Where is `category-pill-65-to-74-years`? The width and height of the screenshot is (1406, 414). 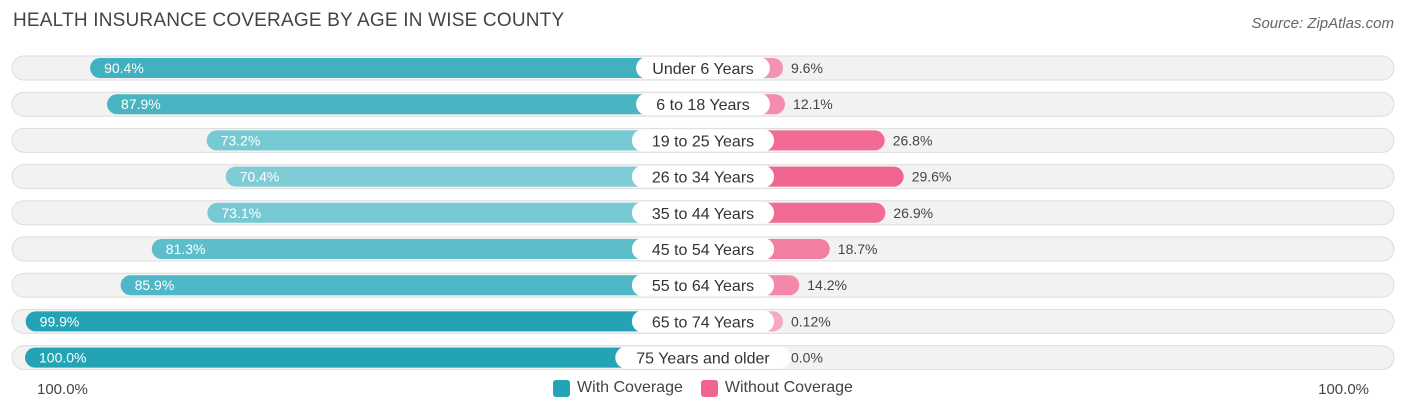 category-pill-65-to-74-years is located at coordinates (703, 321).